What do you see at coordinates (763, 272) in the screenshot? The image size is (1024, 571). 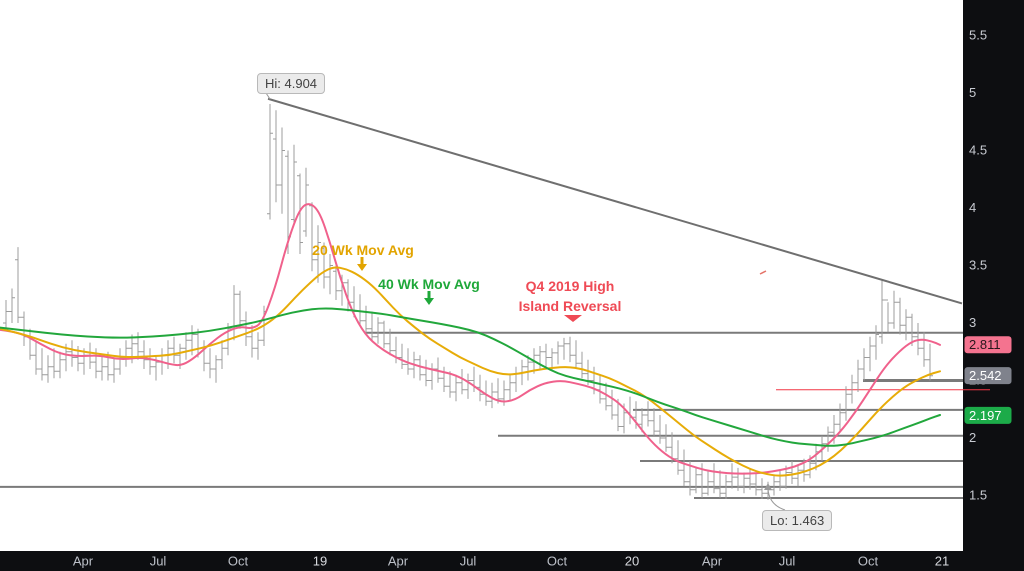 I see `red-speck` at bounding box center [763, 272].